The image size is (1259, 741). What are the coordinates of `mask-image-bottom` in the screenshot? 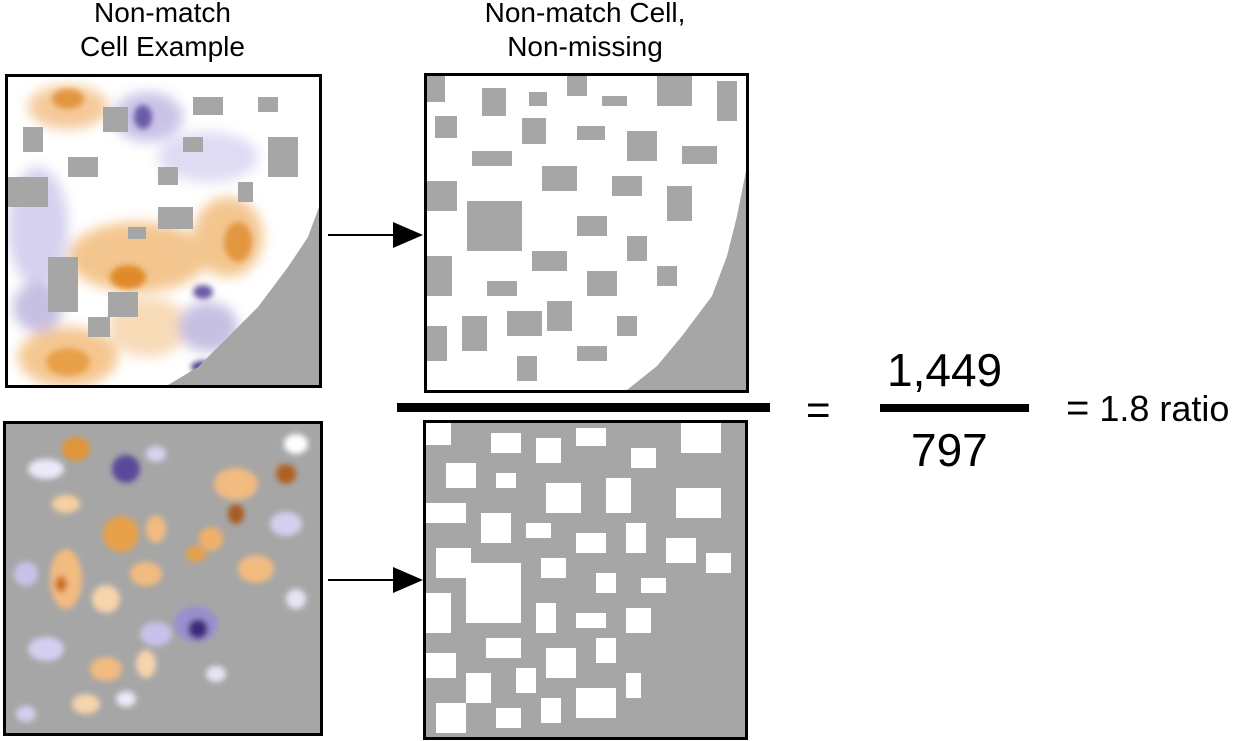 It's located at (585, 580).